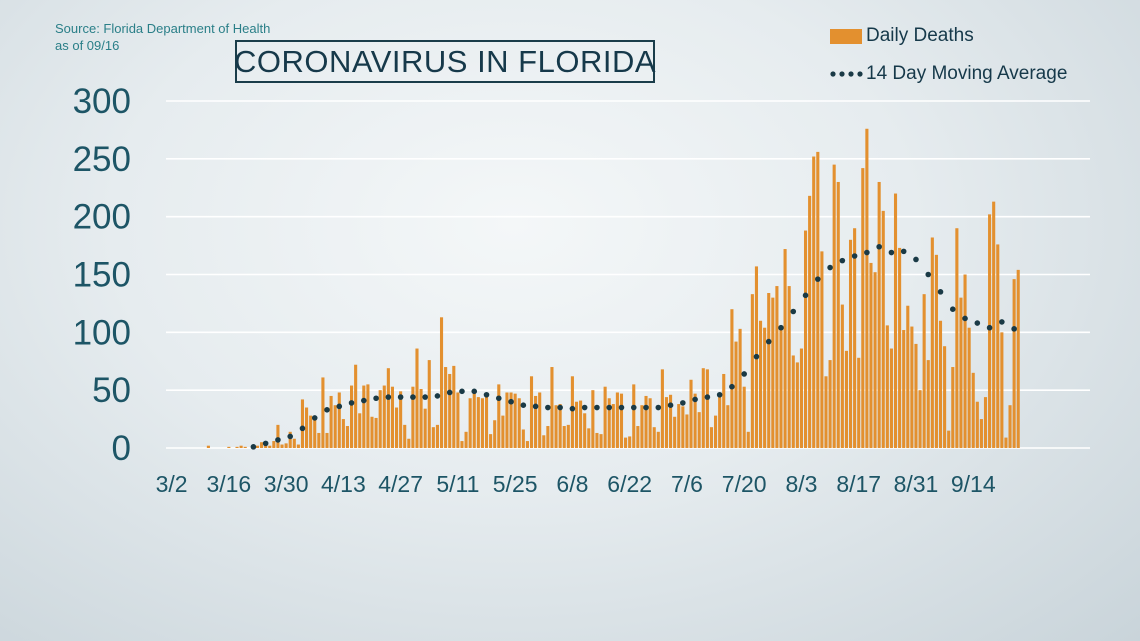 This screenshot has width=1140, height=641. I want to click on x-tick-label: 5/11, so click(457, 484).